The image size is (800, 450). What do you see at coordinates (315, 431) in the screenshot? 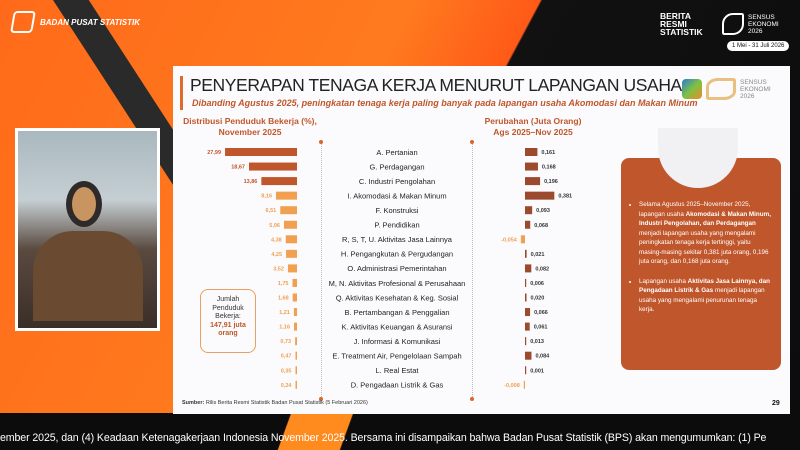
I see `ticker-stripe` at bounding box center [315, 431].